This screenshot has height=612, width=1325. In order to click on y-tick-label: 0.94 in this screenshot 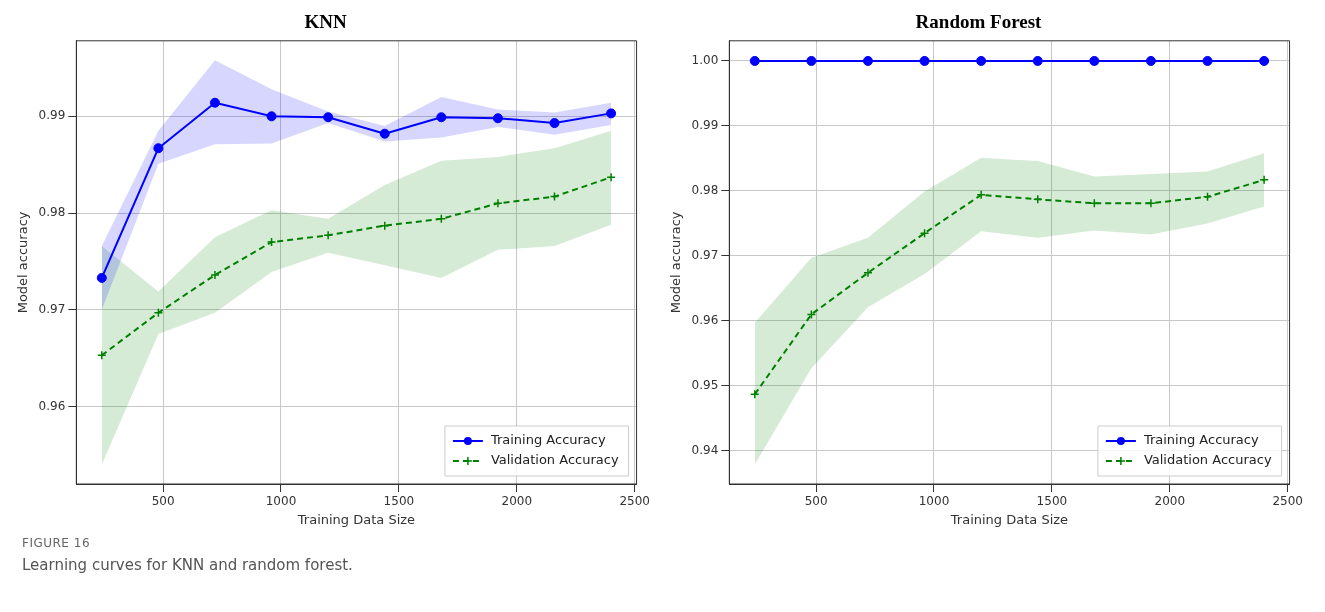, I will do `click(705, 449)`.